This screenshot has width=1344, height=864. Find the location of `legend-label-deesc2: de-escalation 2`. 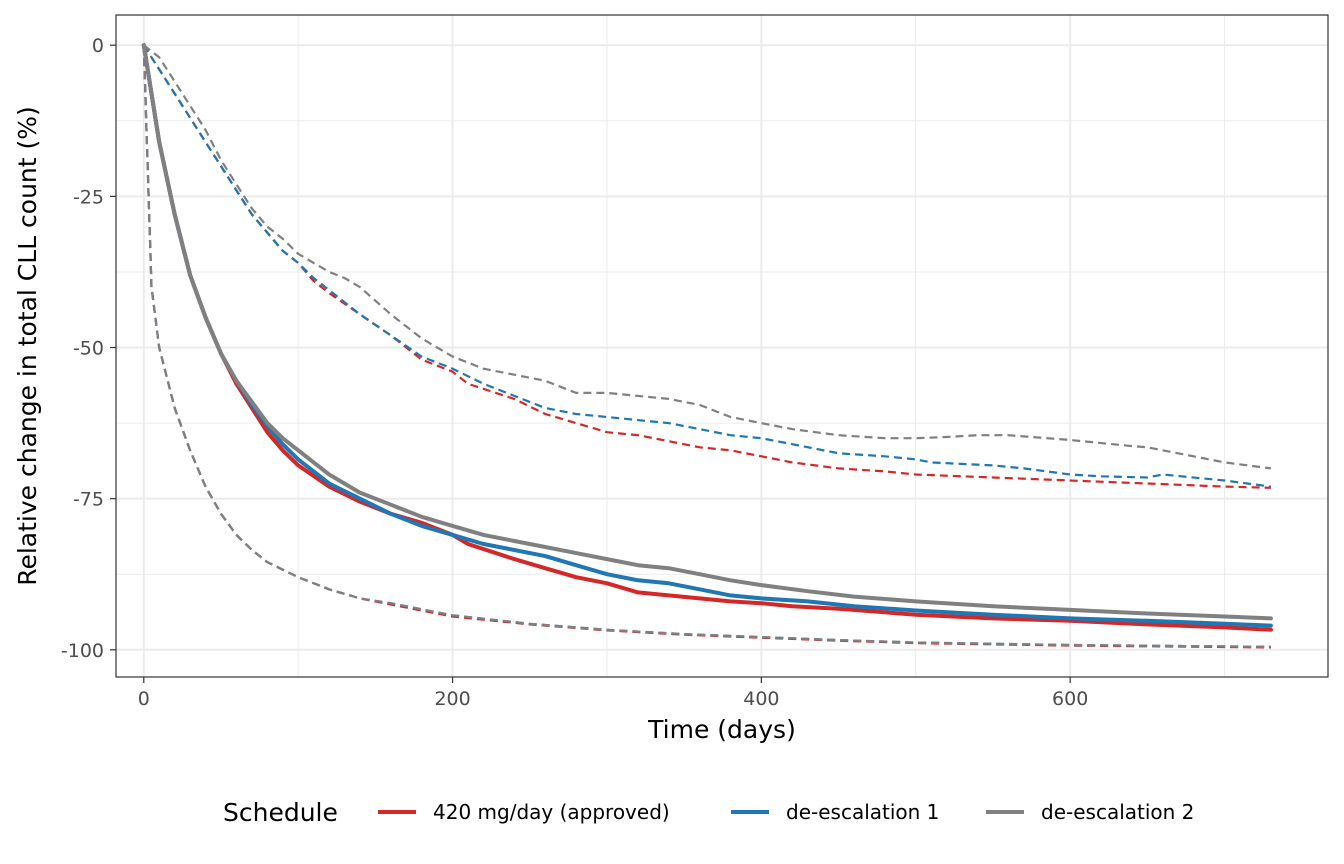

legend-label-deesc2: de-escalation 2 is located at coordinates (1117, 812).